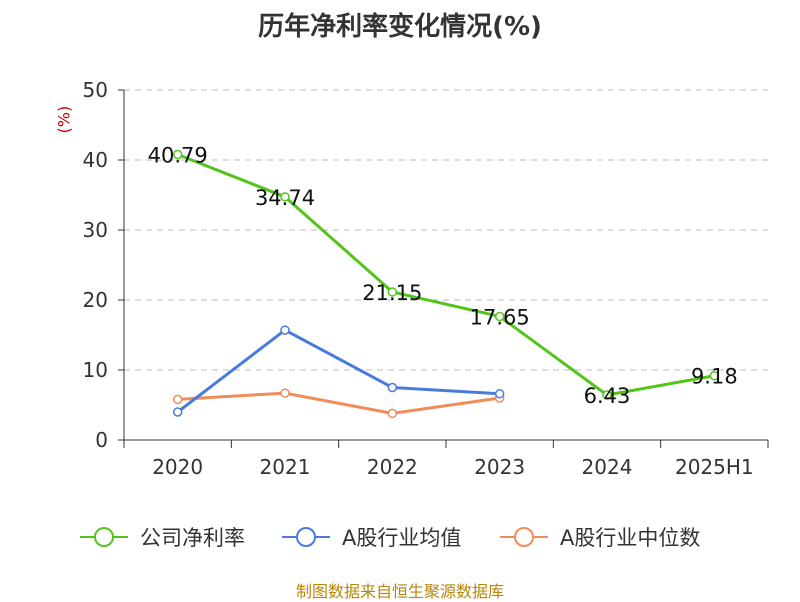 The width and height of the screenshot is (800, 602). Describe the element at coordinates (630, 538) in the screenshot. I see `legend-label: A股行业中位数` at that location.